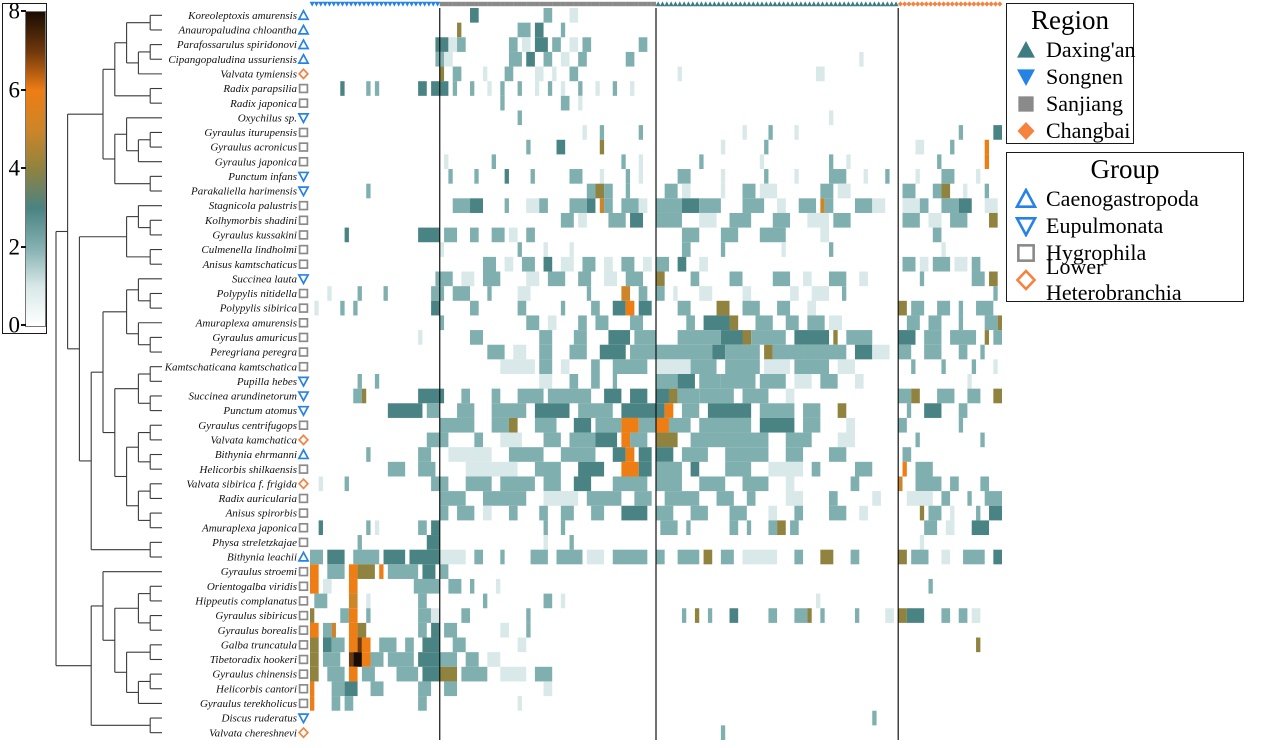 The width and height of the screenshot is (1267, 748). What do you see at coordinates (1114, 279) in the screenshot?
I see `legend-item-label: Lower Heterobranchia` at bounding box center [1114, 279].